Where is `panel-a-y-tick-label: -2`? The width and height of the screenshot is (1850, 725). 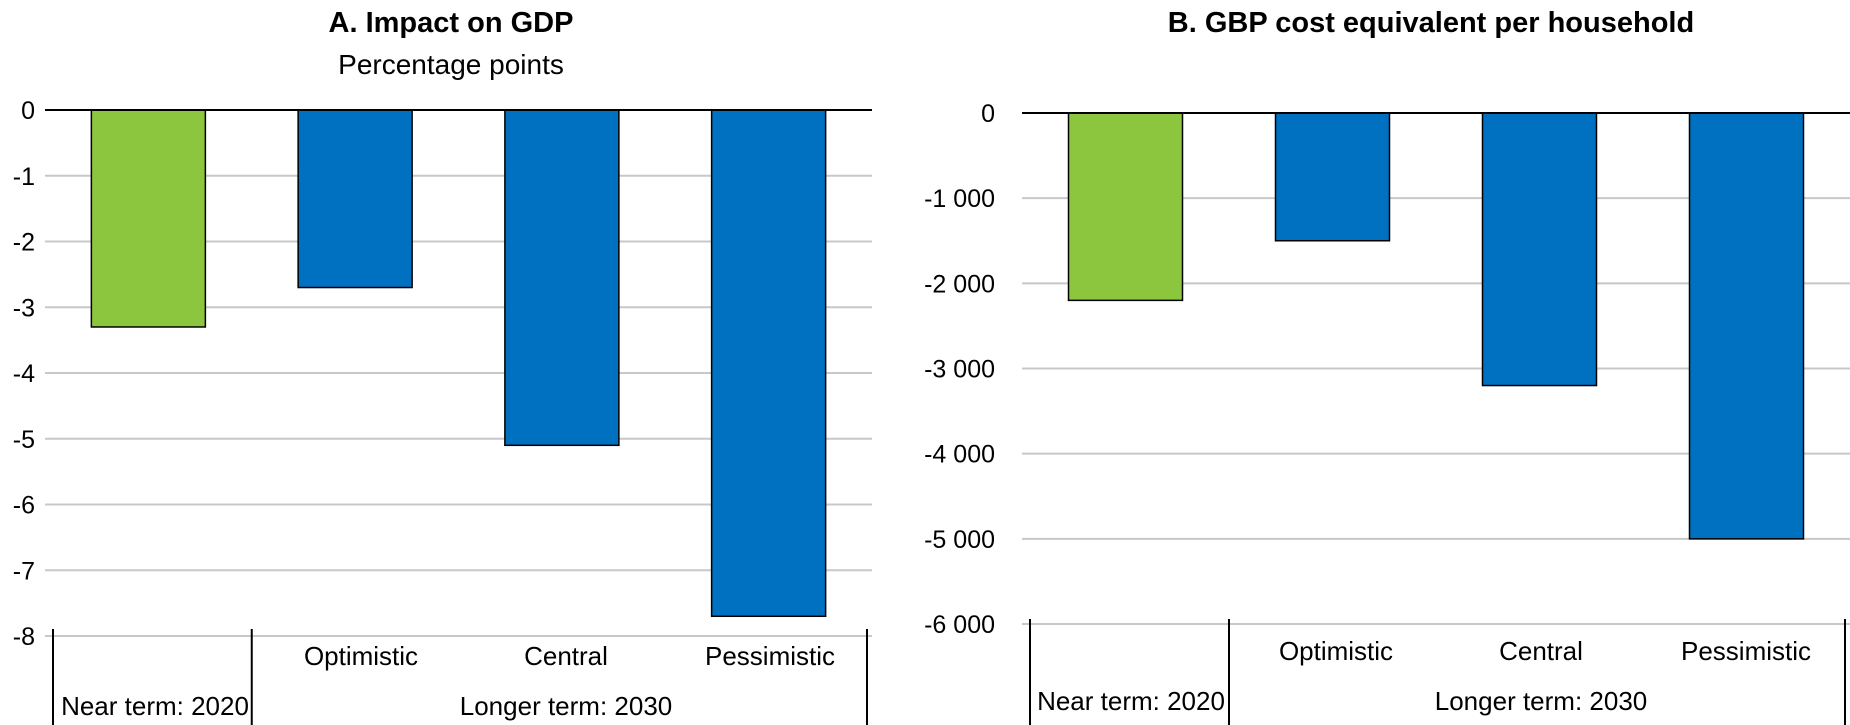
panel-a-y-tick-label: -2 is located at coordinates (24, 243).